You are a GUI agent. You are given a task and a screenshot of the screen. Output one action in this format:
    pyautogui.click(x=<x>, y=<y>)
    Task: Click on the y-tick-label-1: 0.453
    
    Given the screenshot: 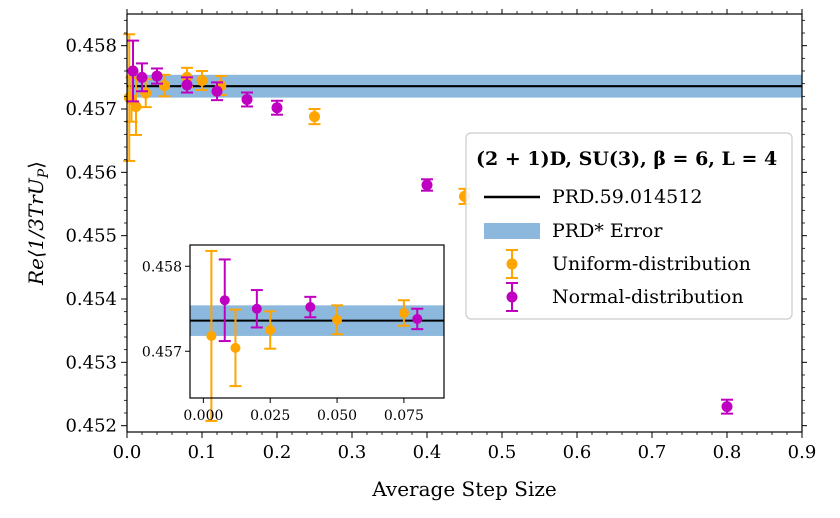 What is the action you would take?
    pyautogui.click(x=91, y=362)
    